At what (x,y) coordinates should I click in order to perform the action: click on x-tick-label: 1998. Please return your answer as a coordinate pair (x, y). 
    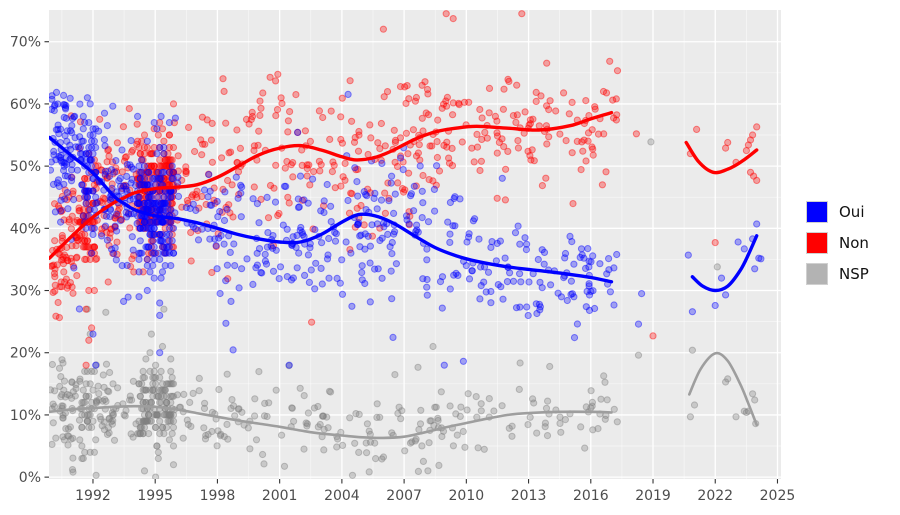
    Looking at the image, I should click on (218, 496).